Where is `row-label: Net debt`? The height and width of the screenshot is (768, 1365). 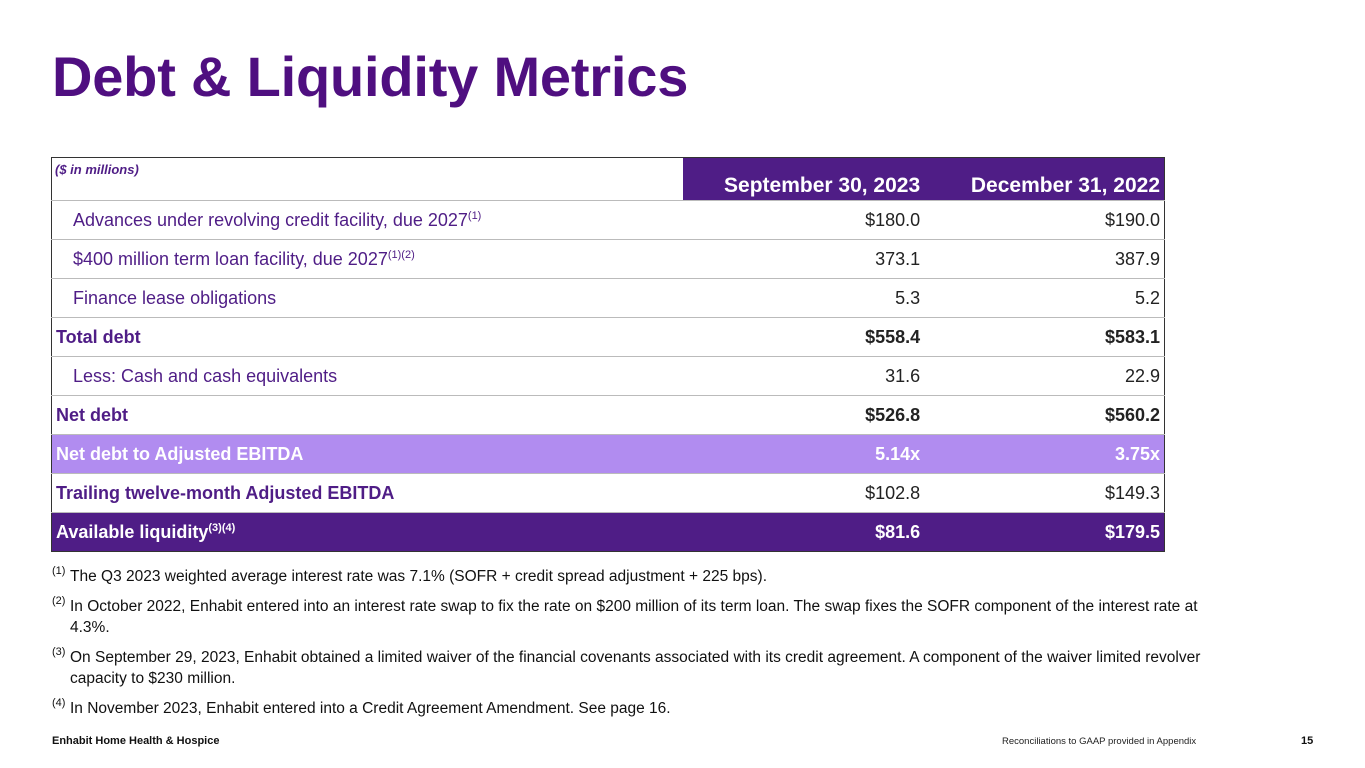 row-label: Net debt is located at coordinates (367, 415).